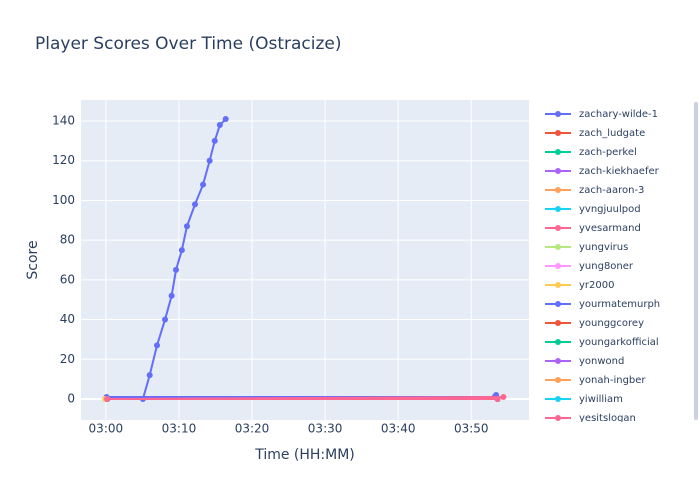 This screenshot has width=700, height=500. I want to click on legend-item: yesitslogan, so click(590, 418).